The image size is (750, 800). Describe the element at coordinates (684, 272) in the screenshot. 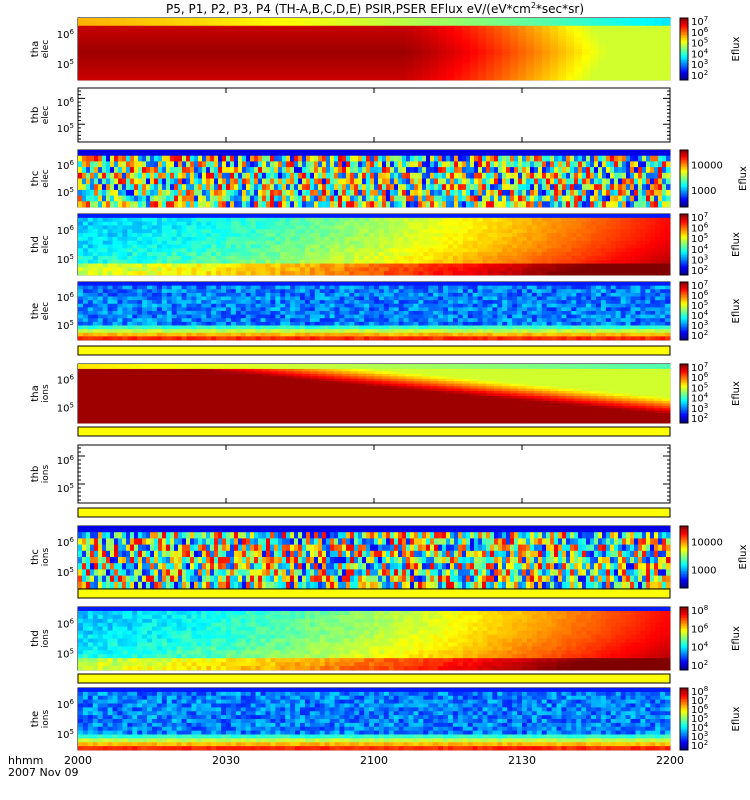

I see `colorbar-swatch` at that location.